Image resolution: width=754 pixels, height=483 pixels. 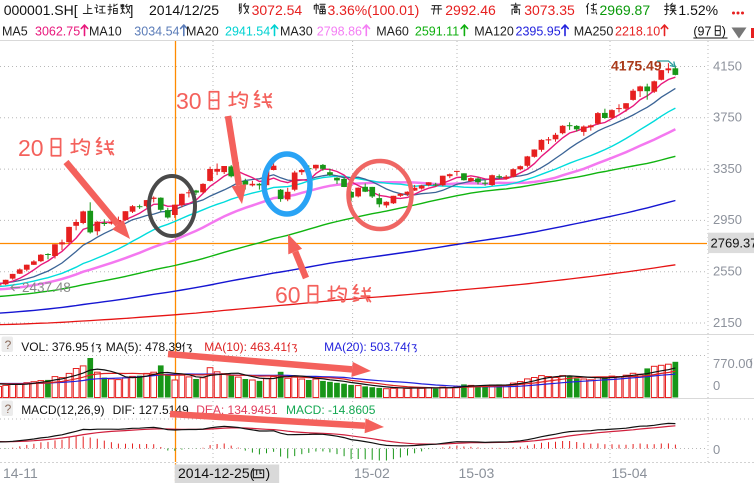 I want to click on svg-text: 2969.87, so click(x=625, y=10).